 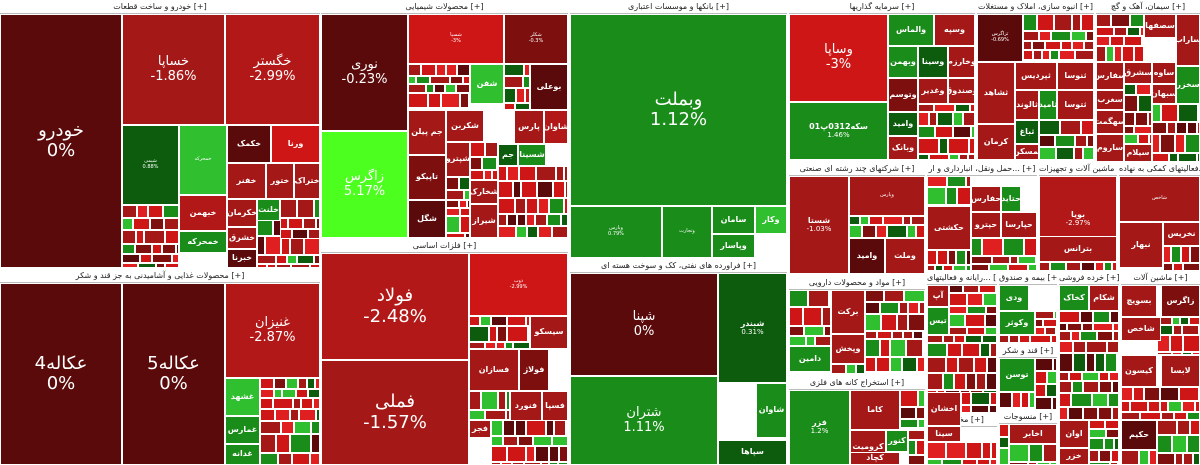 I want to click on tile-nkhazar: نخریس, so click(x=1181, y=234).